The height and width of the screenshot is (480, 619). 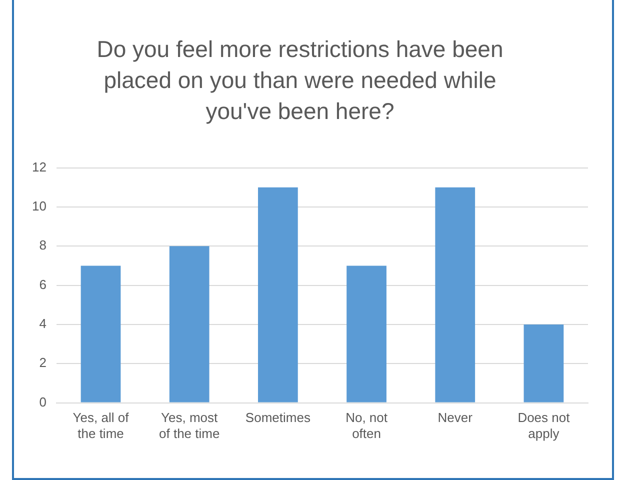 What do you see at coordinates (544, 425) in the screenshot?
I see `x-tick-label: Does not apply` at bounding box center [544, 425].